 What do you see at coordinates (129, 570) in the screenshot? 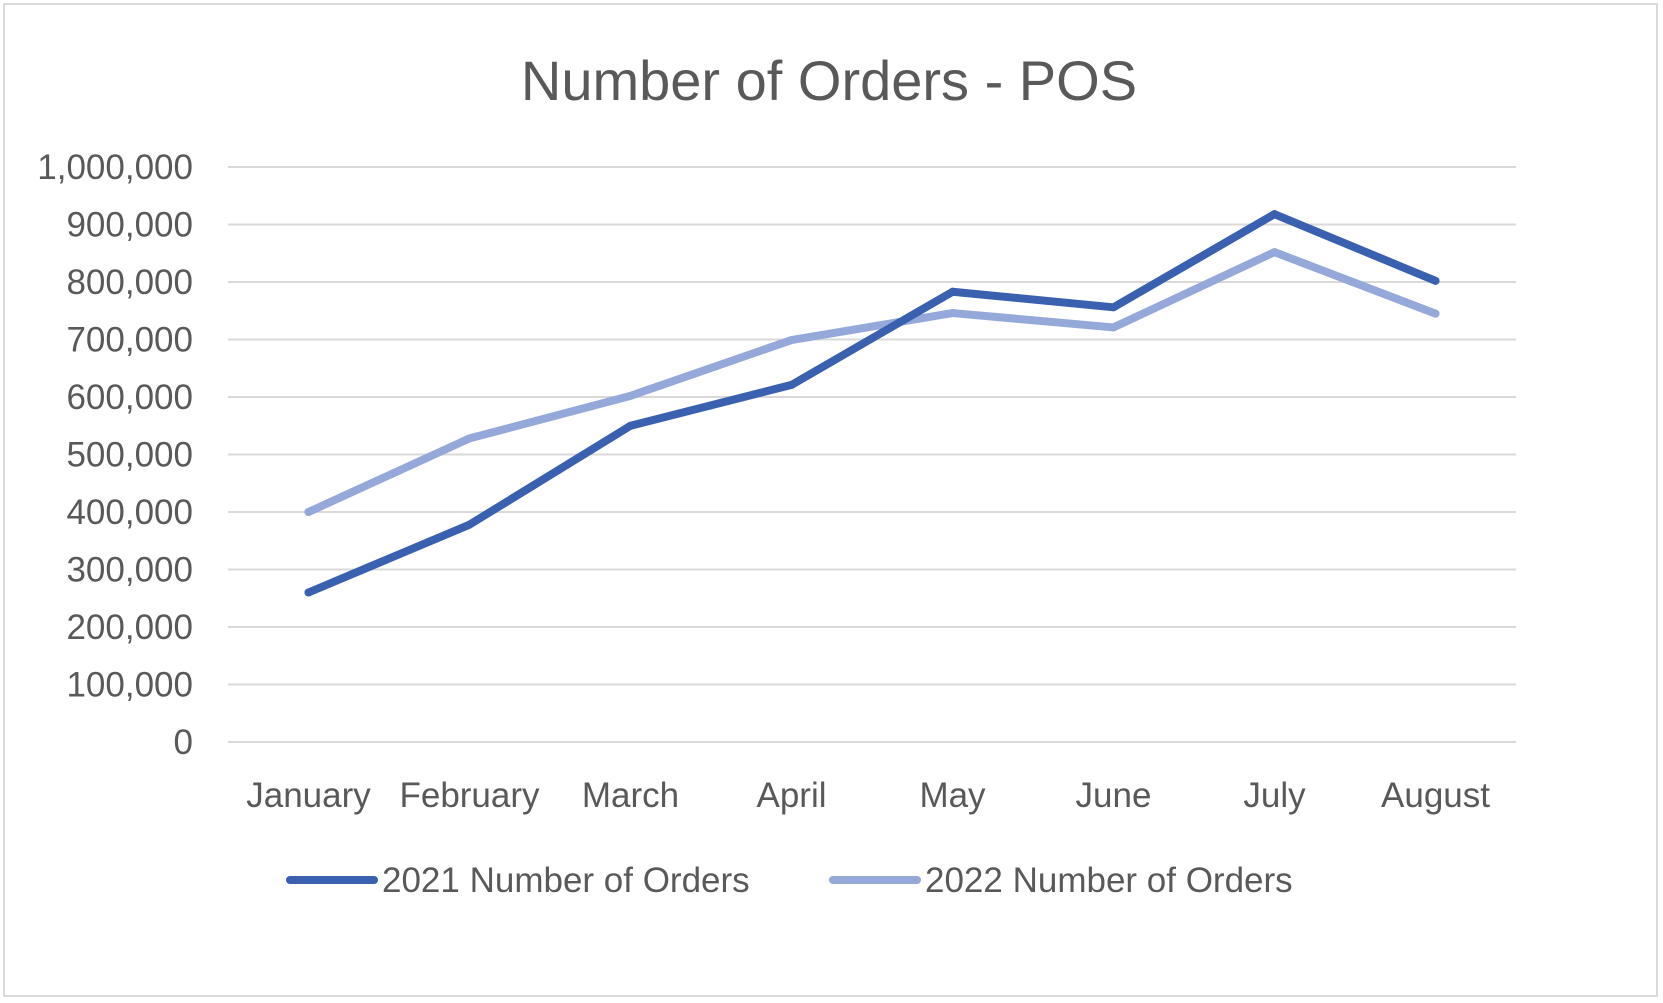
I see `y-tick-label: 300,000` at bounding box center [129, 570].